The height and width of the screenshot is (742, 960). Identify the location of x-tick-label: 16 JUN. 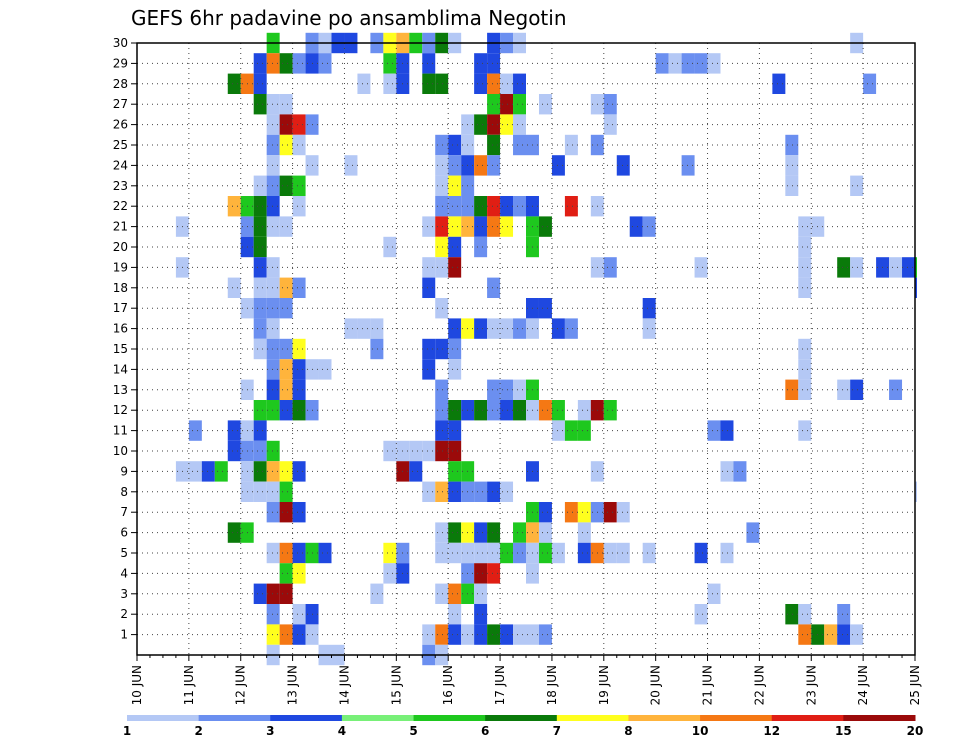
(448, 685).